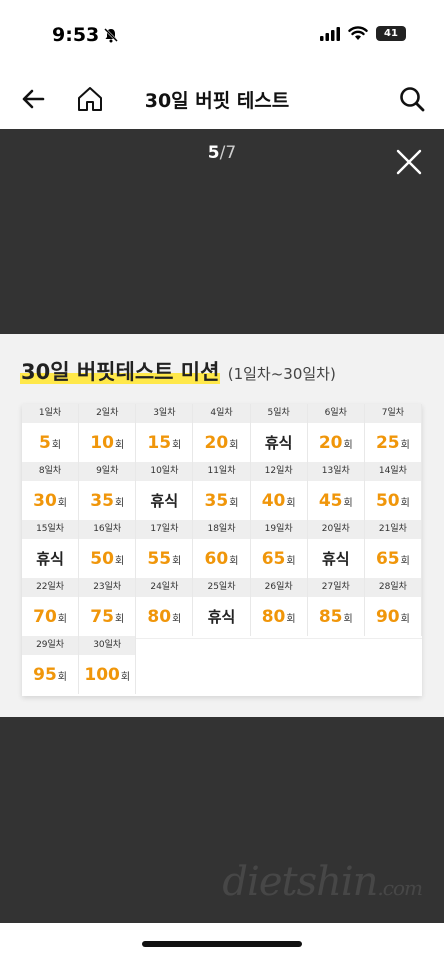  I want to click on mission-heading: 30일 버핏테스트 미션 (1일차~30일차), so click(178, 371).